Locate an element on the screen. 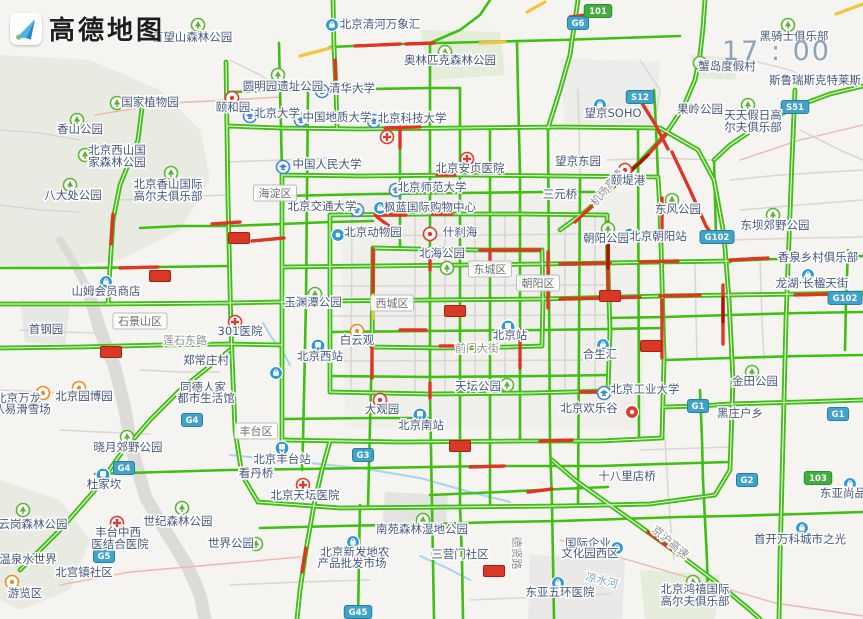  poi-label: 产品批发市场 is located at coordinates (352, 563).